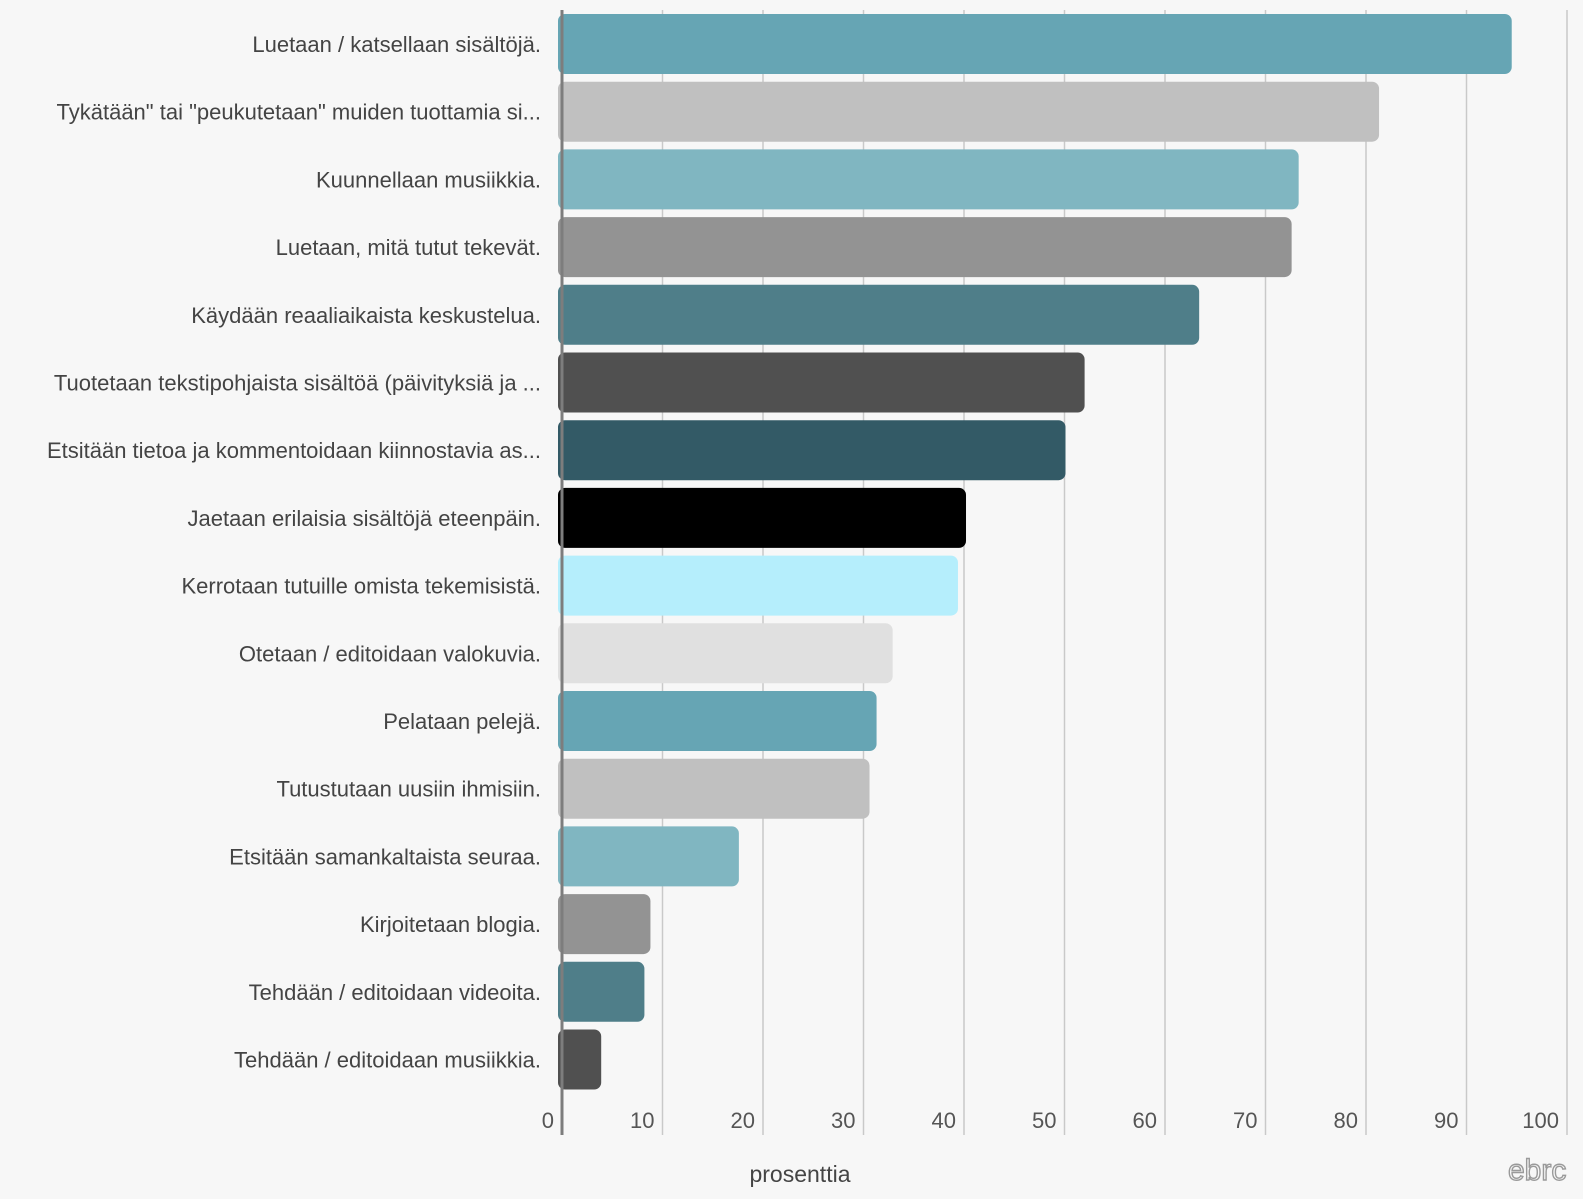  Describe the element at coordinates (462, 721) in the screenshot. I see `category-label-11: Pelataan pelejä.` at that location.